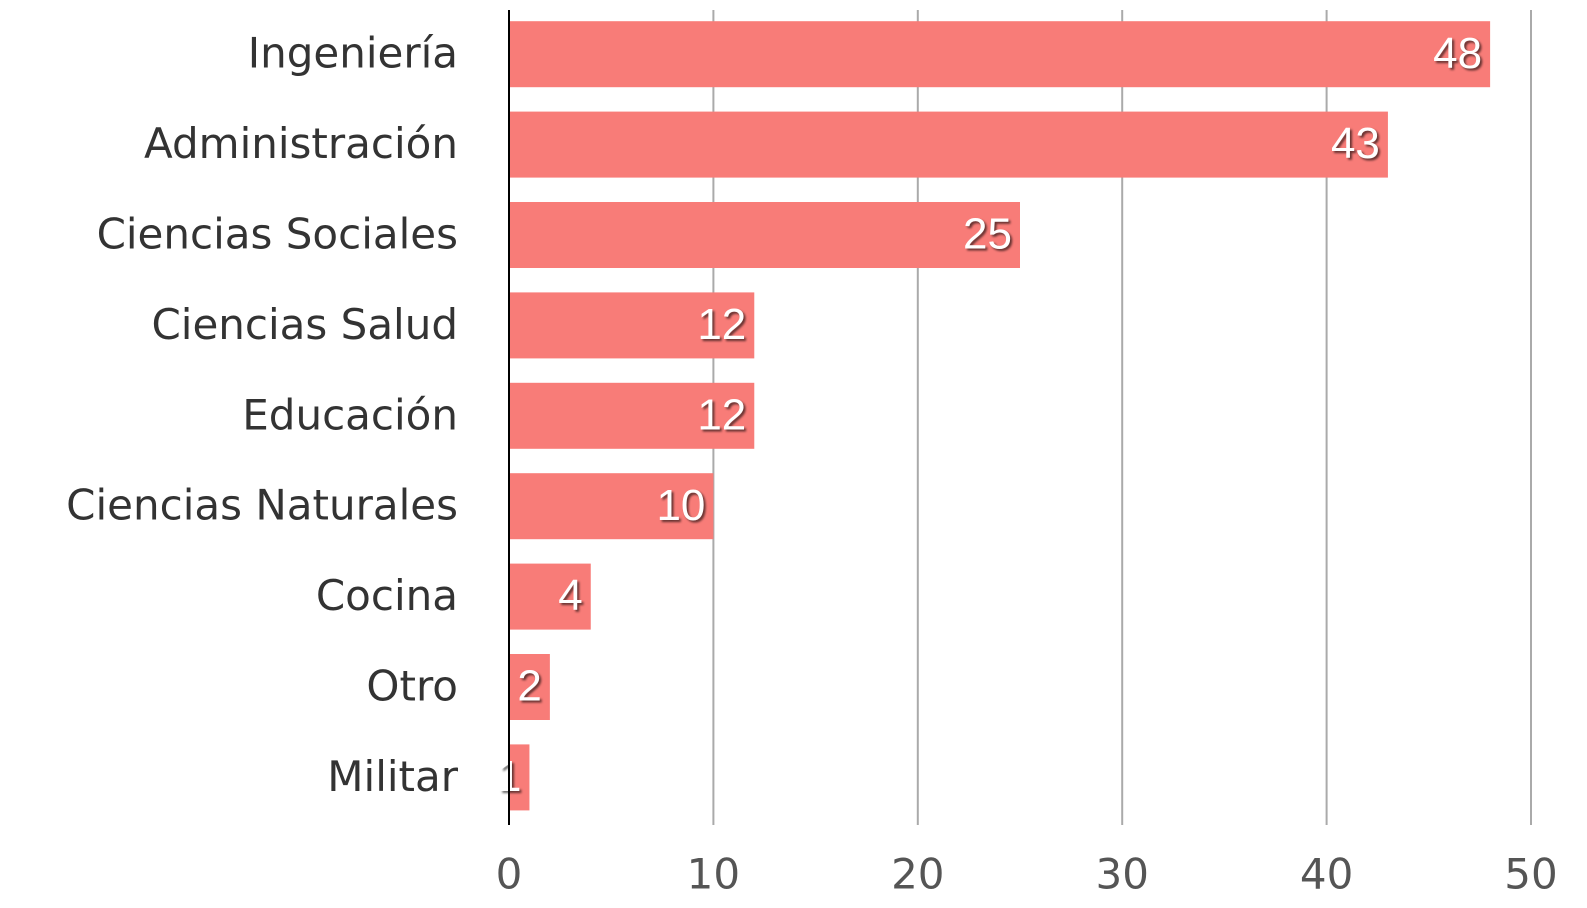 The height and width of the screenshot is (908, 1587). What do you see at coordinates (570, 595) in the screenshot?
I see `data-label: 4` at bounding box center [570, 595].